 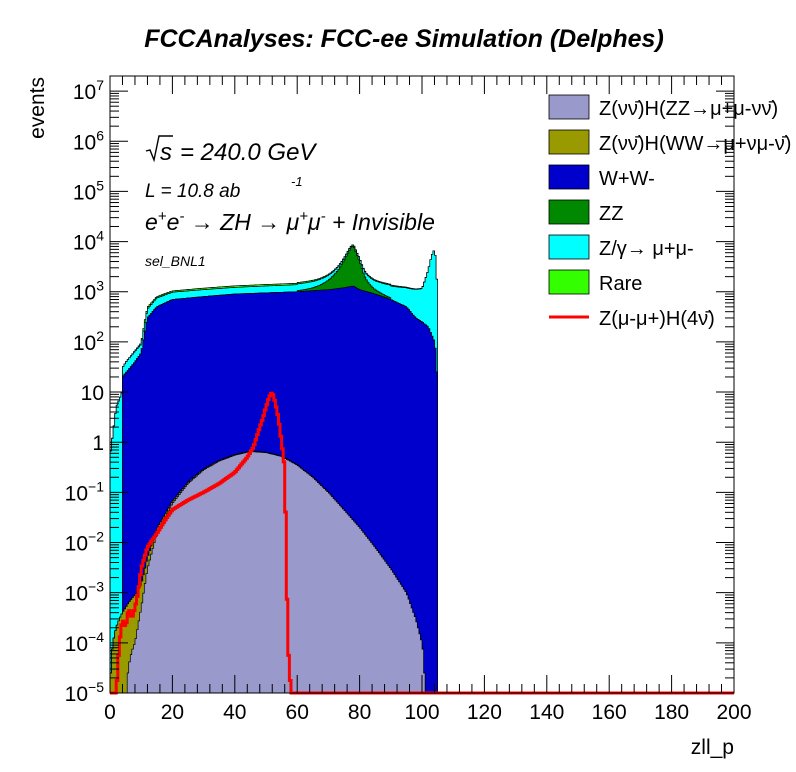 I want to click on sqrt-s-annotation: s = 240.0 GeV, so click(x=231, y=150).